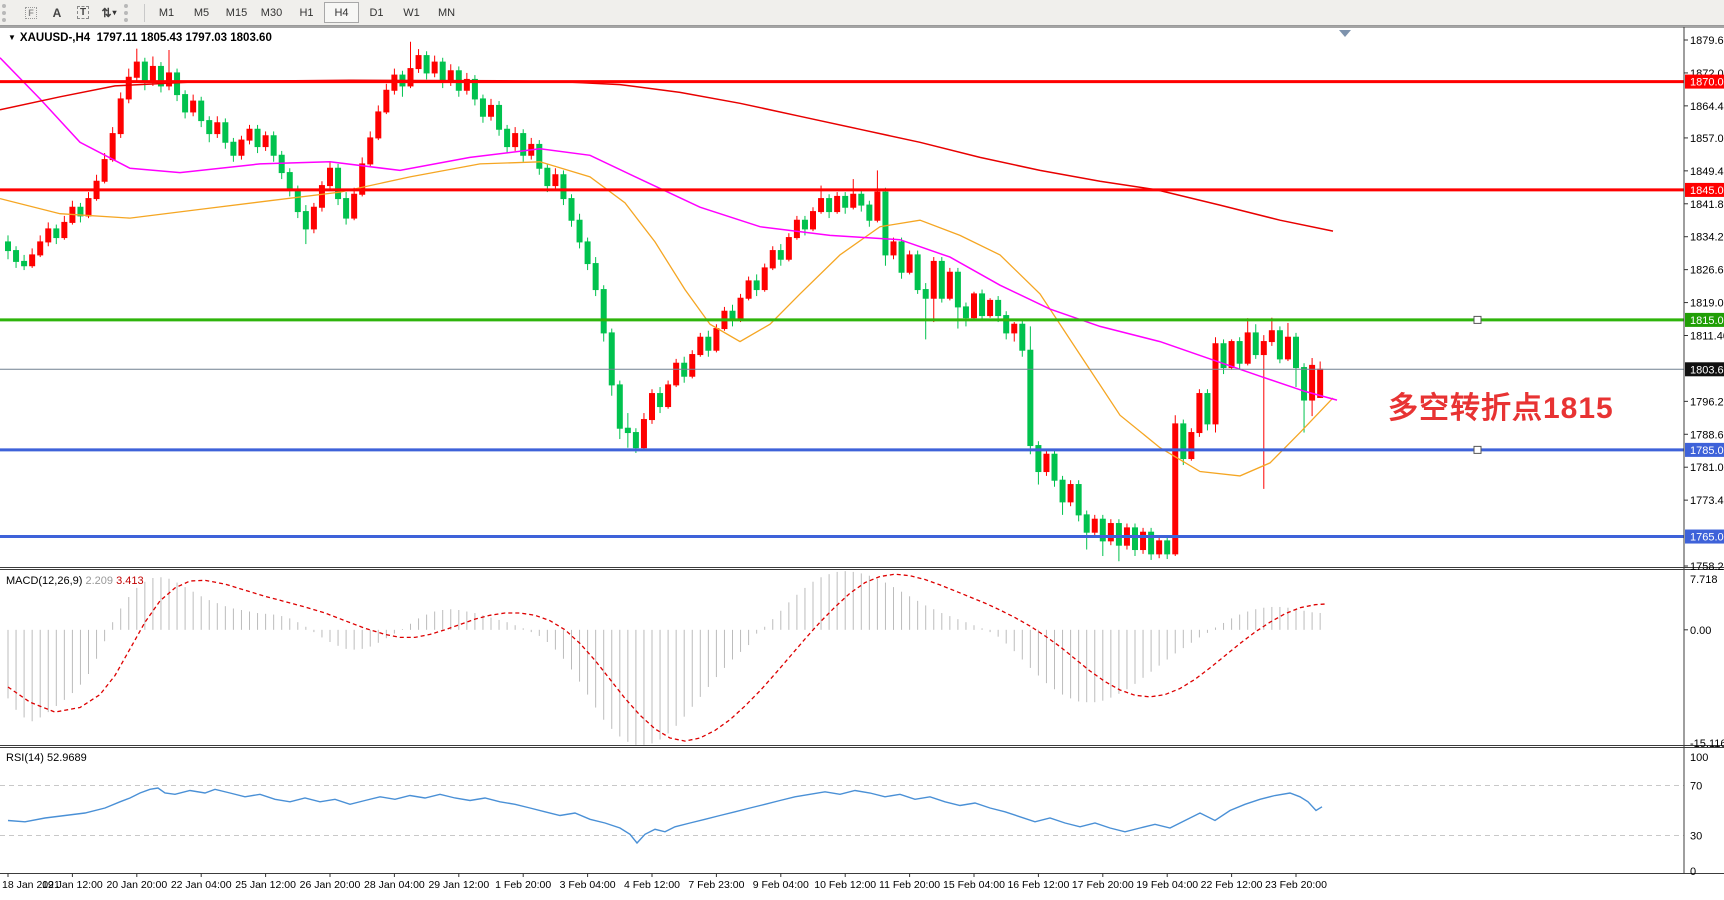 This screenshot has width=1724, height=900. I want to click on chart-annotation-text: 多空转折点1815, so click(1501, 408).